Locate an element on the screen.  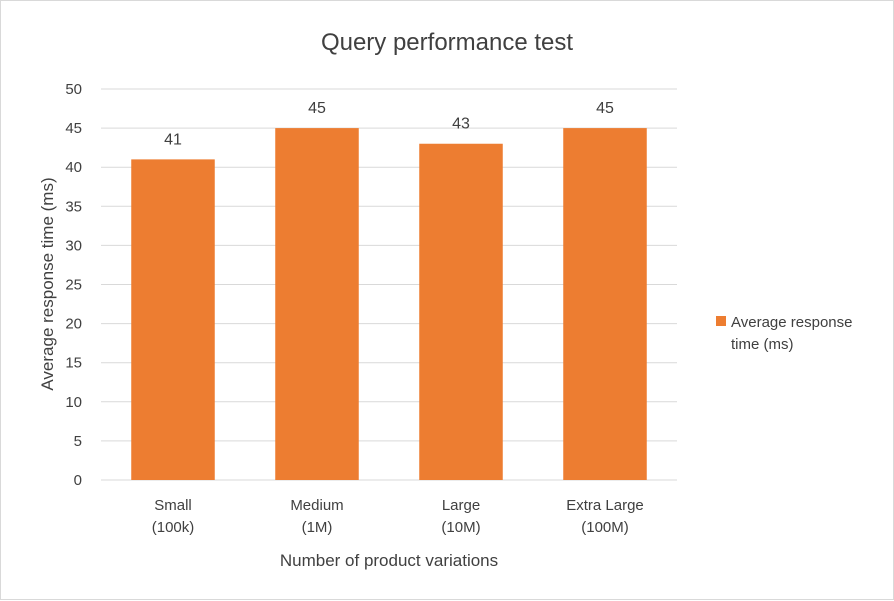
y-tick-label: 15 is located at coordinates (73, 363).